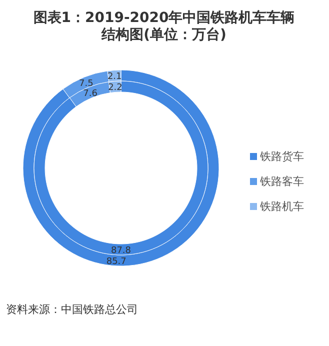  Describe the element at coordinates (281, 181) in the screenshot. I see `legend-label: 铁路客车` at that location.